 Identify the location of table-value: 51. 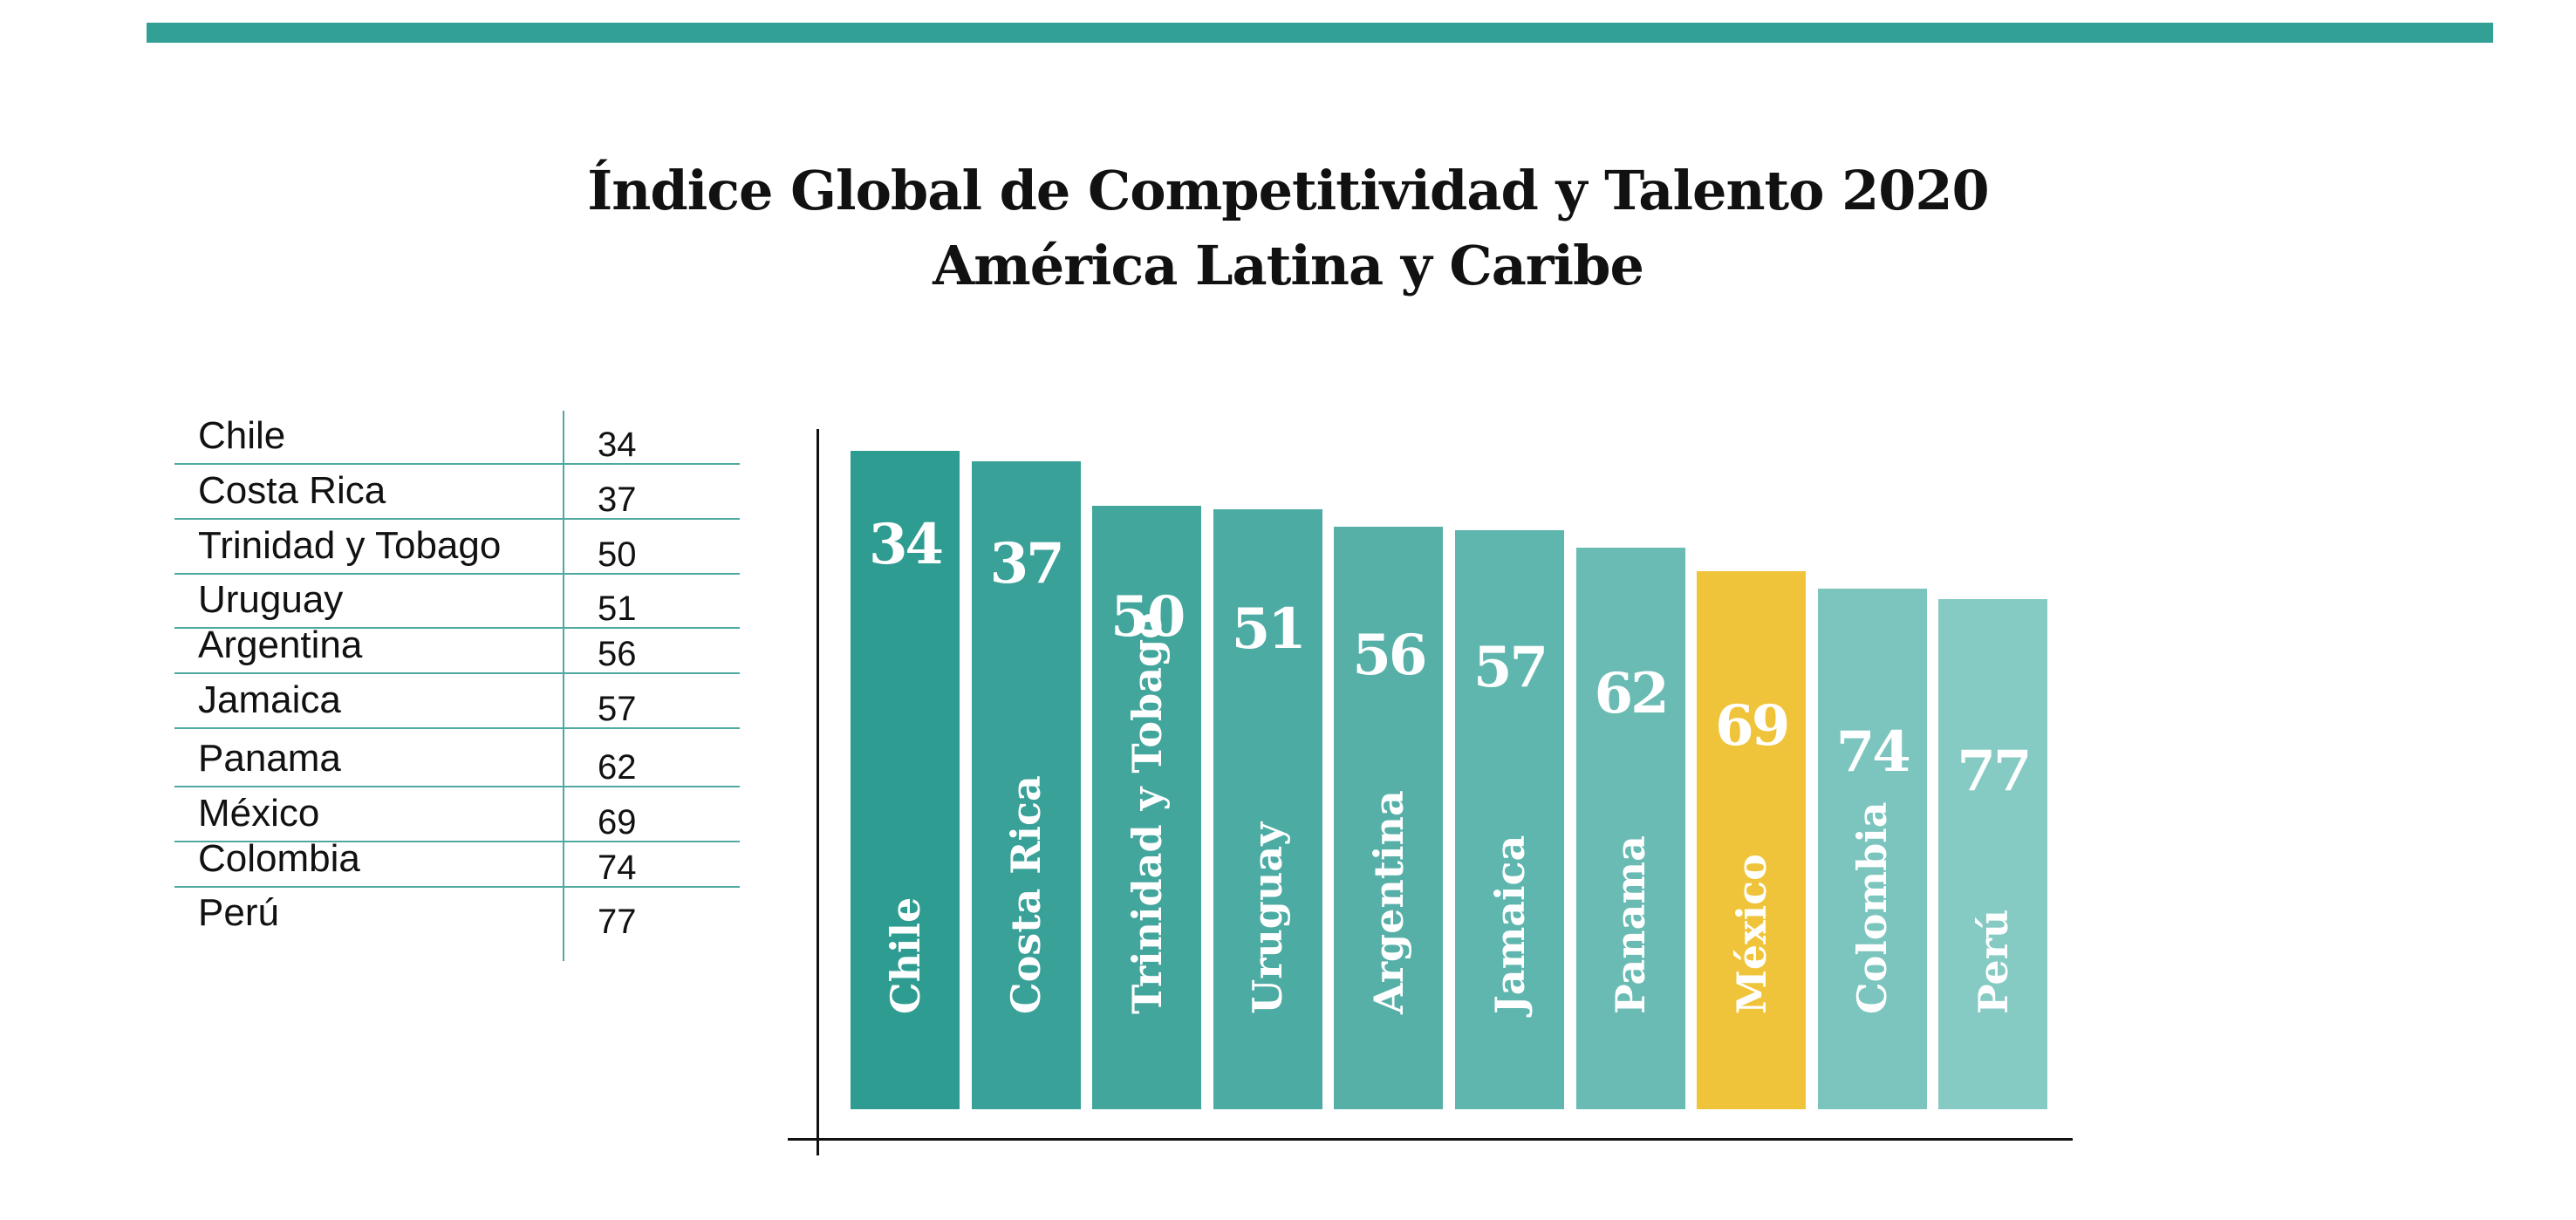
(617, 609).